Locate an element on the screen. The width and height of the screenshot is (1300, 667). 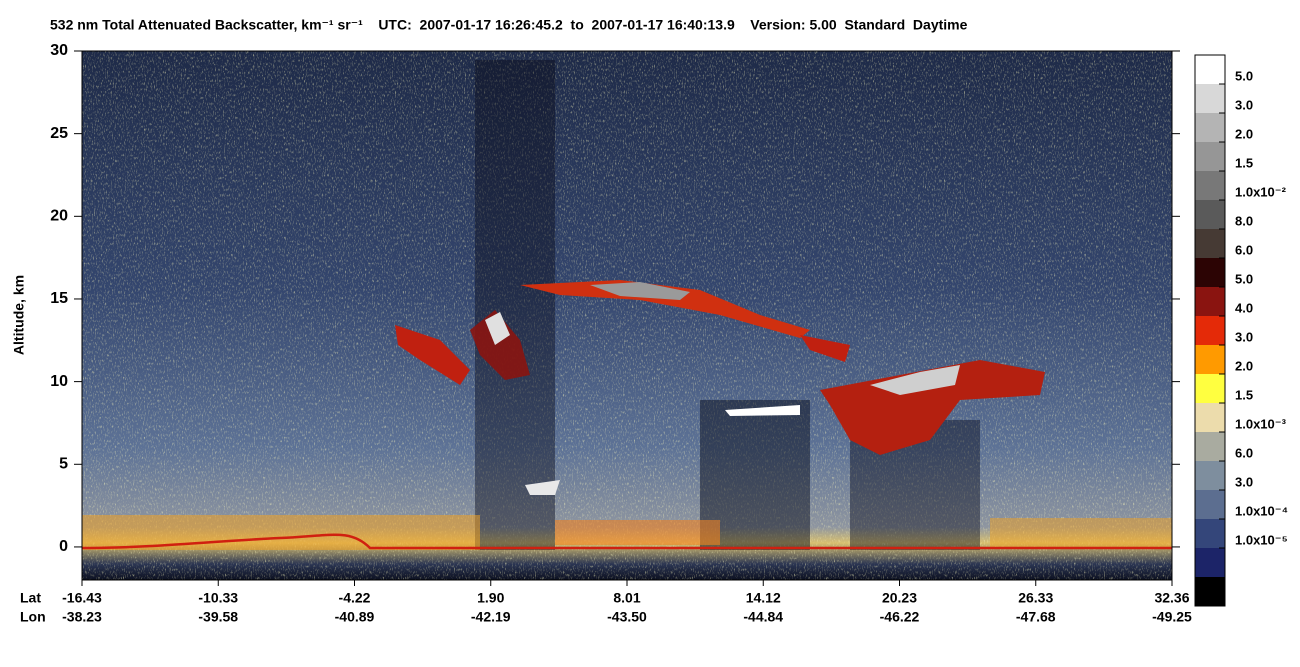
y-tick-label: 10 is located at coordinates (59, 381).